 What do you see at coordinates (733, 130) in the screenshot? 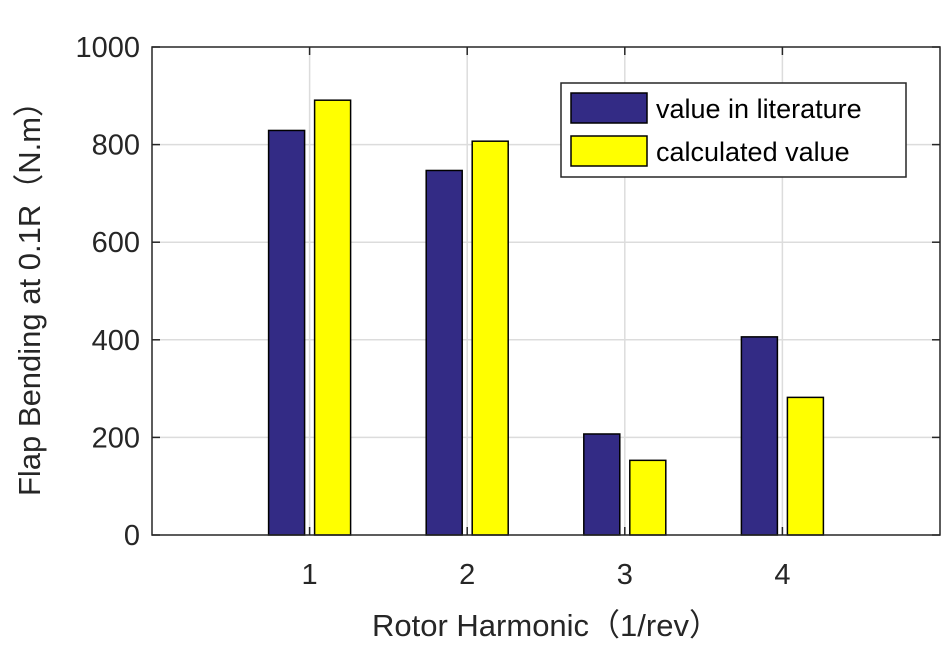
I see `legend: value in literature calculated value` at bounding box center [733, 130].